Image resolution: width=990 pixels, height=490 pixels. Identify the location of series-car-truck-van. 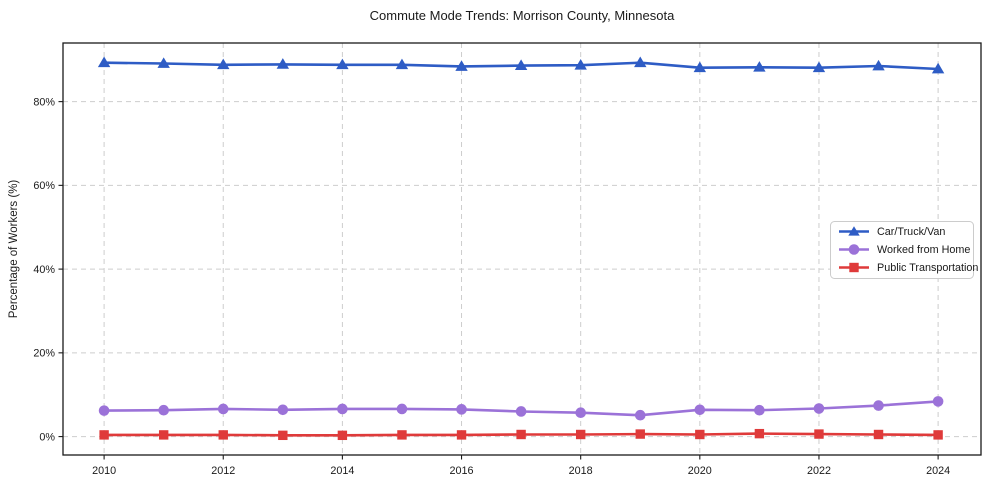
(521, 65).